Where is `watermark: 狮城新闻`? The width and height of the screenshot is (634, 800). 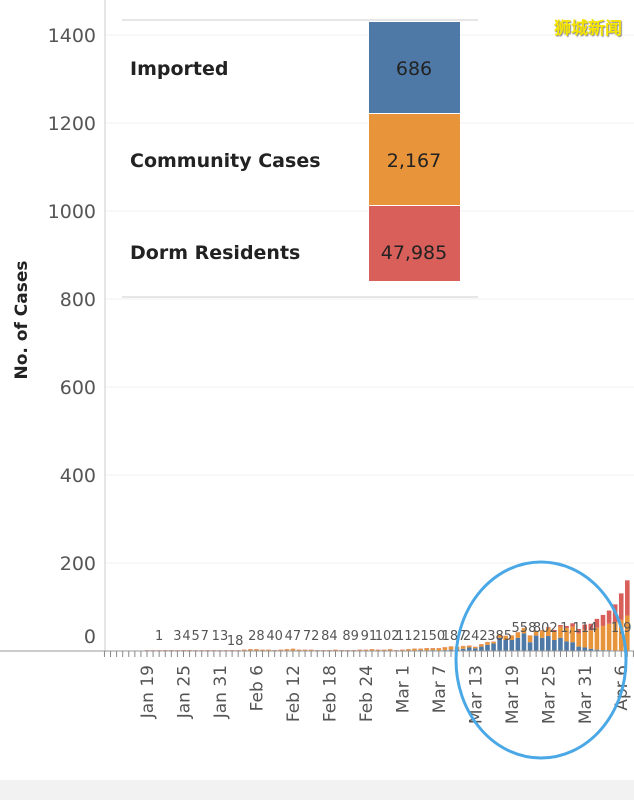
watermark: 狮城新闻 is located at coordinates (588, 29).